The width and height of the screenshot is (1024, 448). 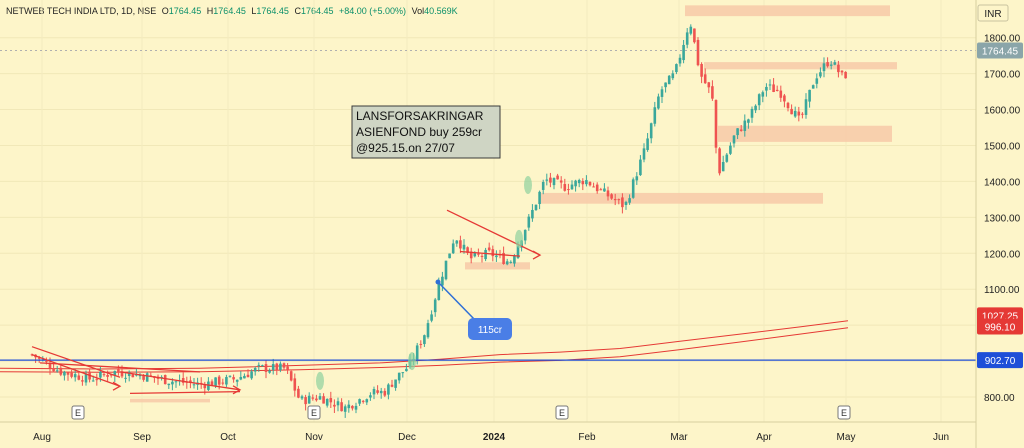 I want to click on x-tick-label: Jun, so click(x=941, y=437).